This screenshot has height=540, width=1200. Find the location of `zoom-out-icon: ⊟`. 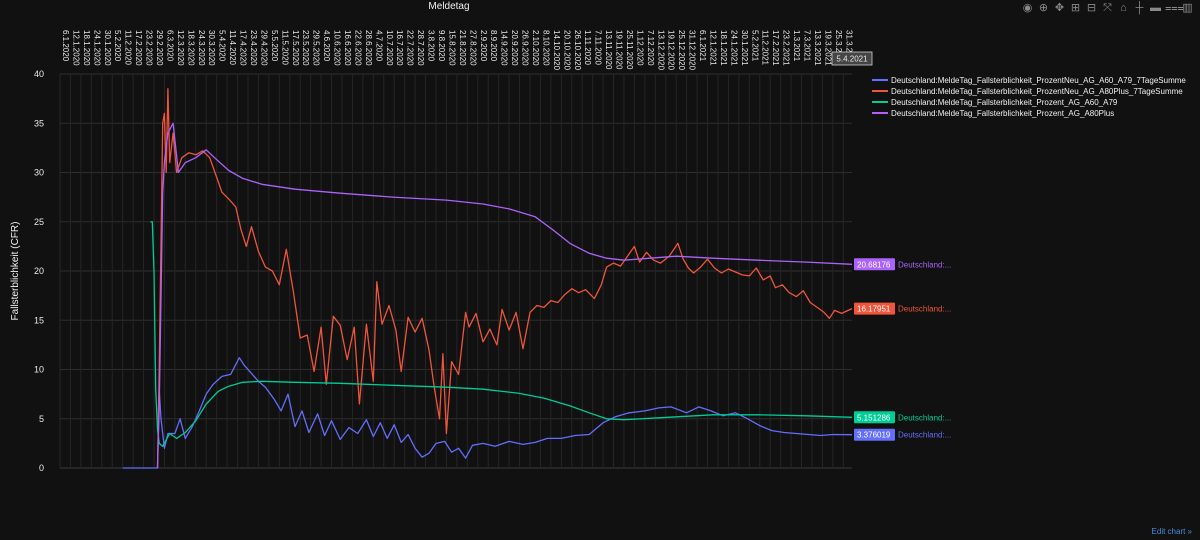

zoom-out-icon: ⊟ is located at coordinates (1091, 8).